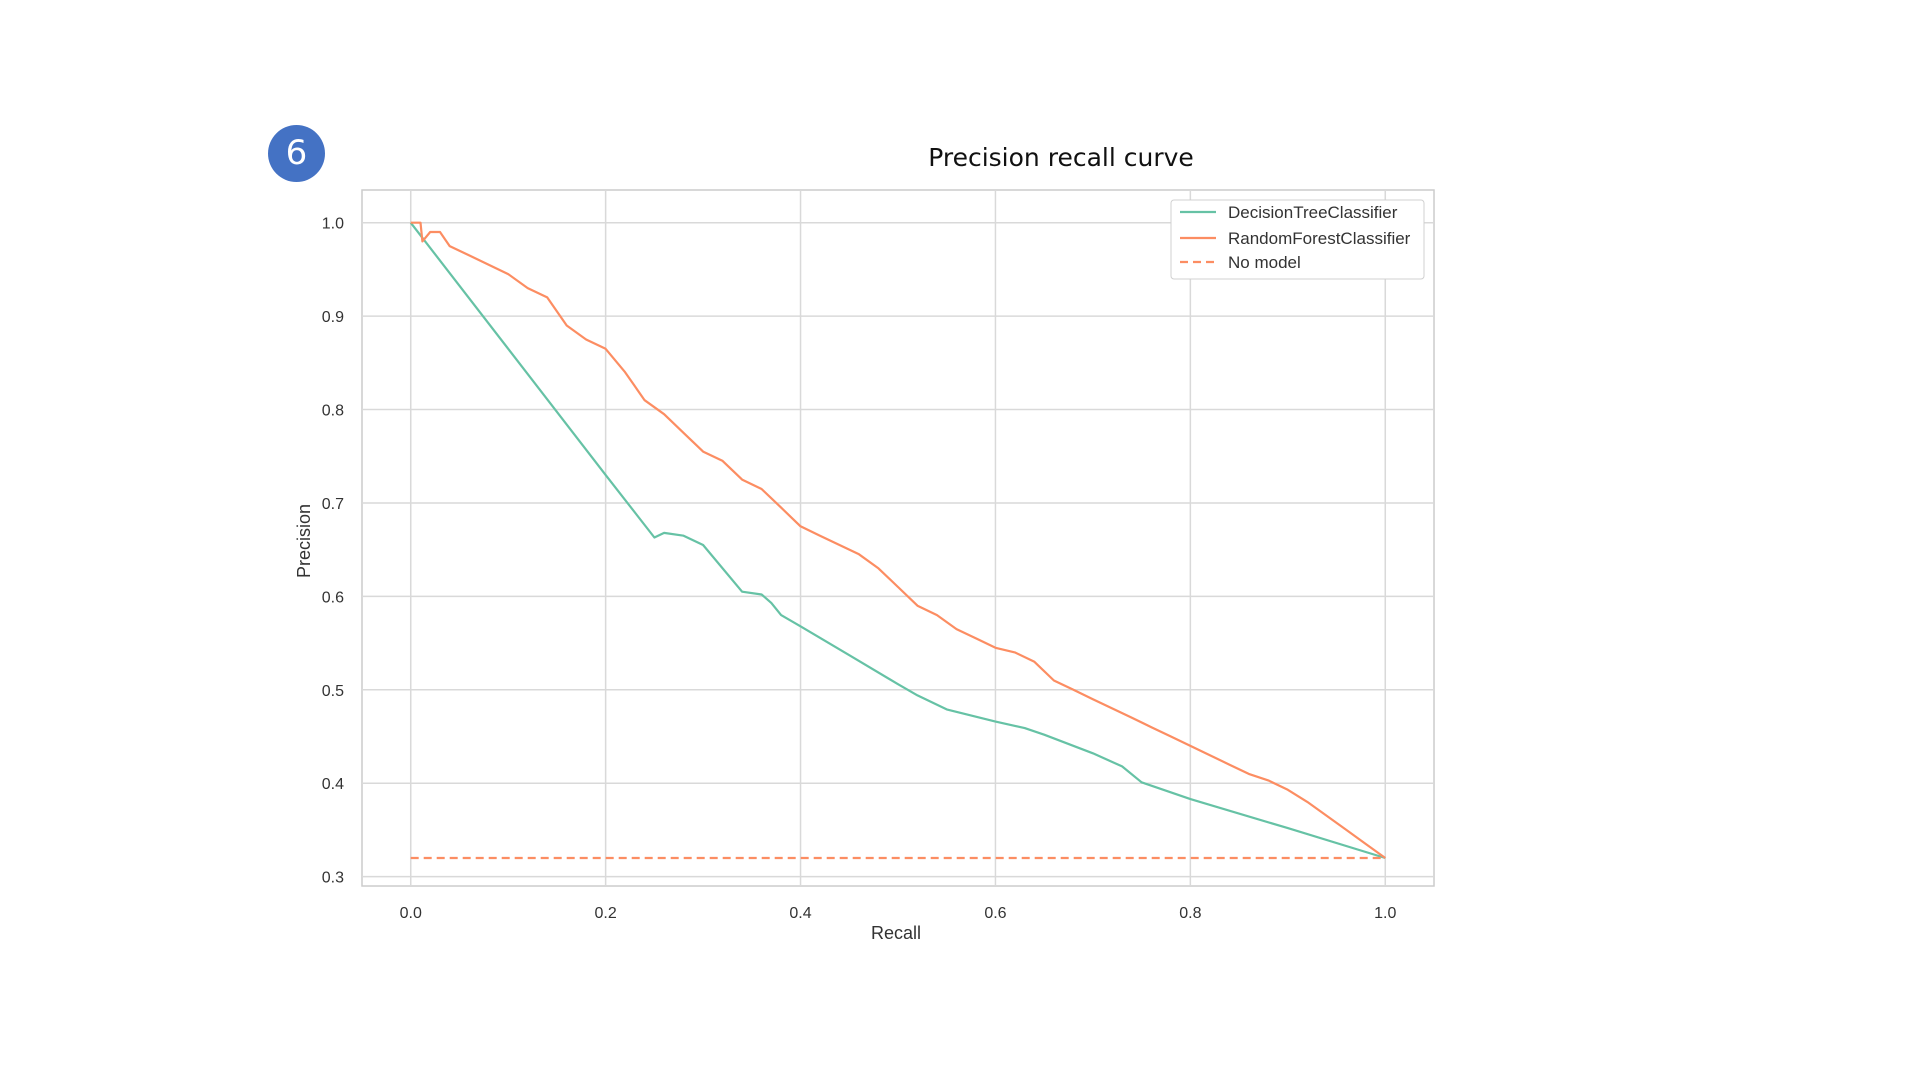  What do you see at coordinates (898, 913) in the screenshot?
I see `x-tick-labels: 0.0 0.2 0.4 0.6 0.8 1.0` at bounding box center [898, 913].